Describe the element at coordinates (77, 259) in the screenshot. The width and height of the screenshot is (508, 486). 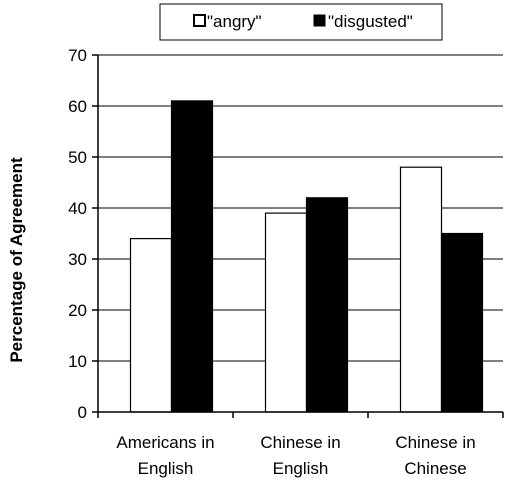
I see `y-tick-label: 30` at that location.